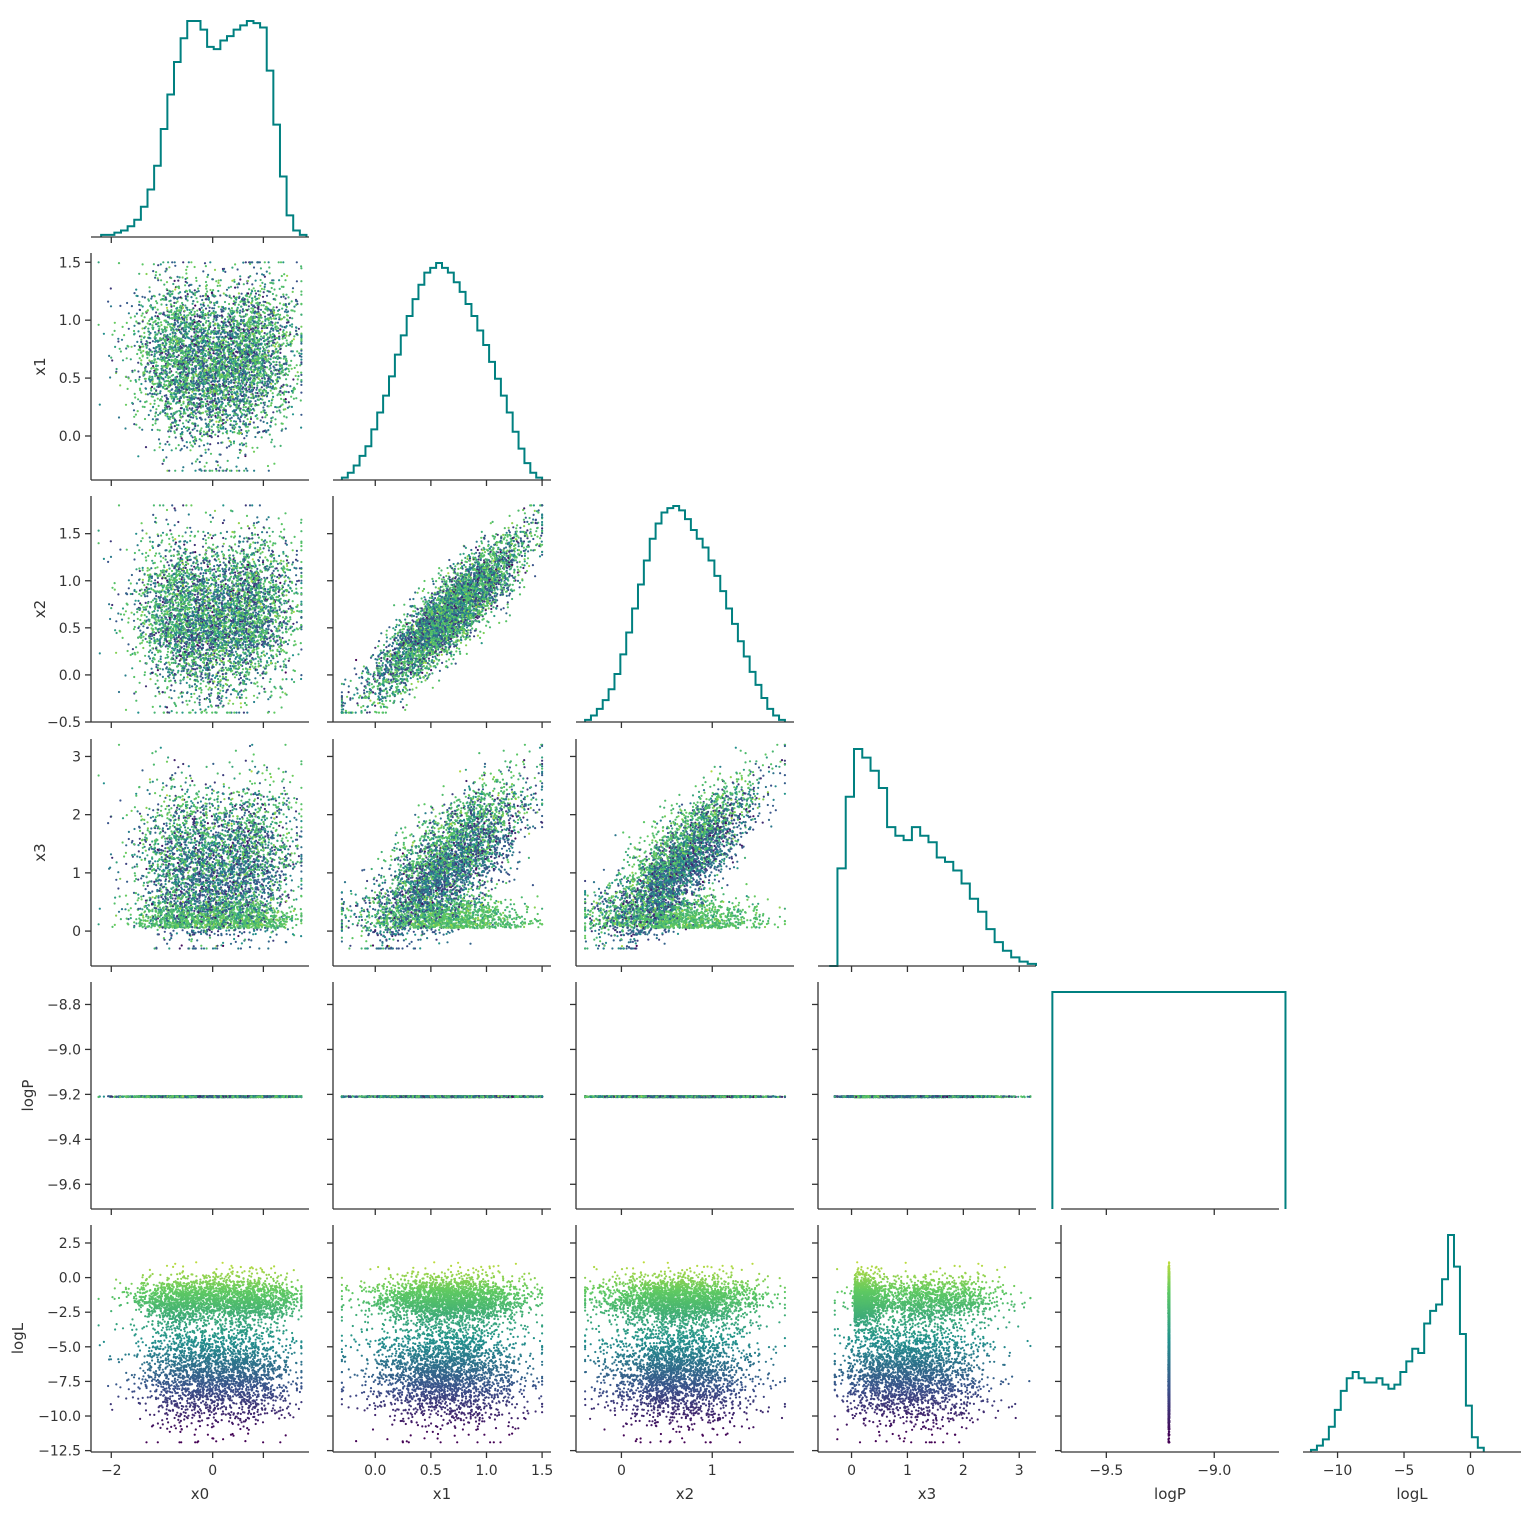  What do you see at coordinates (203, 129) in the screenshot?
I see `histogram-x0` at bounding box center [203, 129].